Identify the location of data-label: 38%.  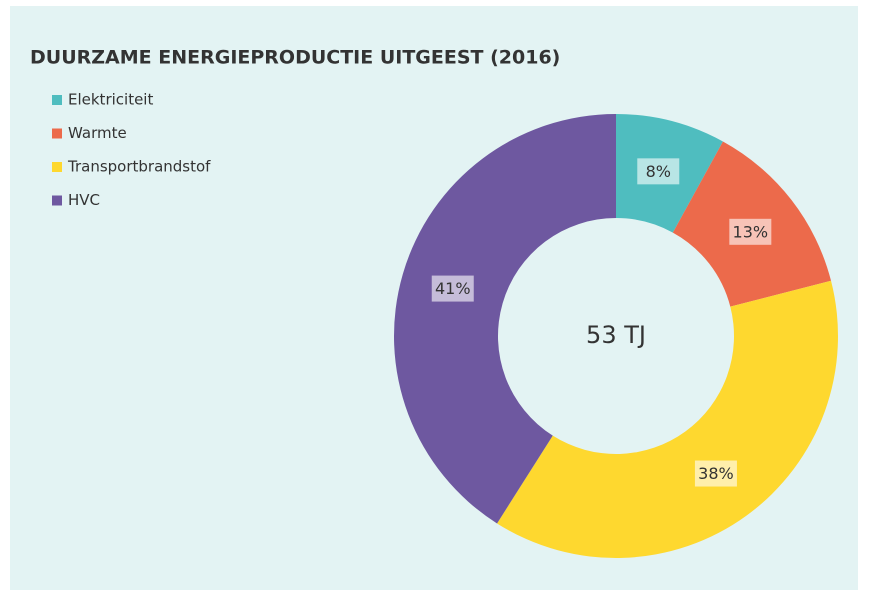
(716, 473).